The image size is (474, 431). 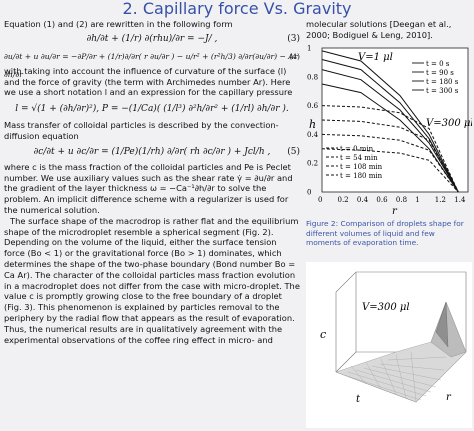 What do you see at coordinates (293, 151) in the screenshot?
I see `equation-5-number: (5)` at bounding box center [293, 151].